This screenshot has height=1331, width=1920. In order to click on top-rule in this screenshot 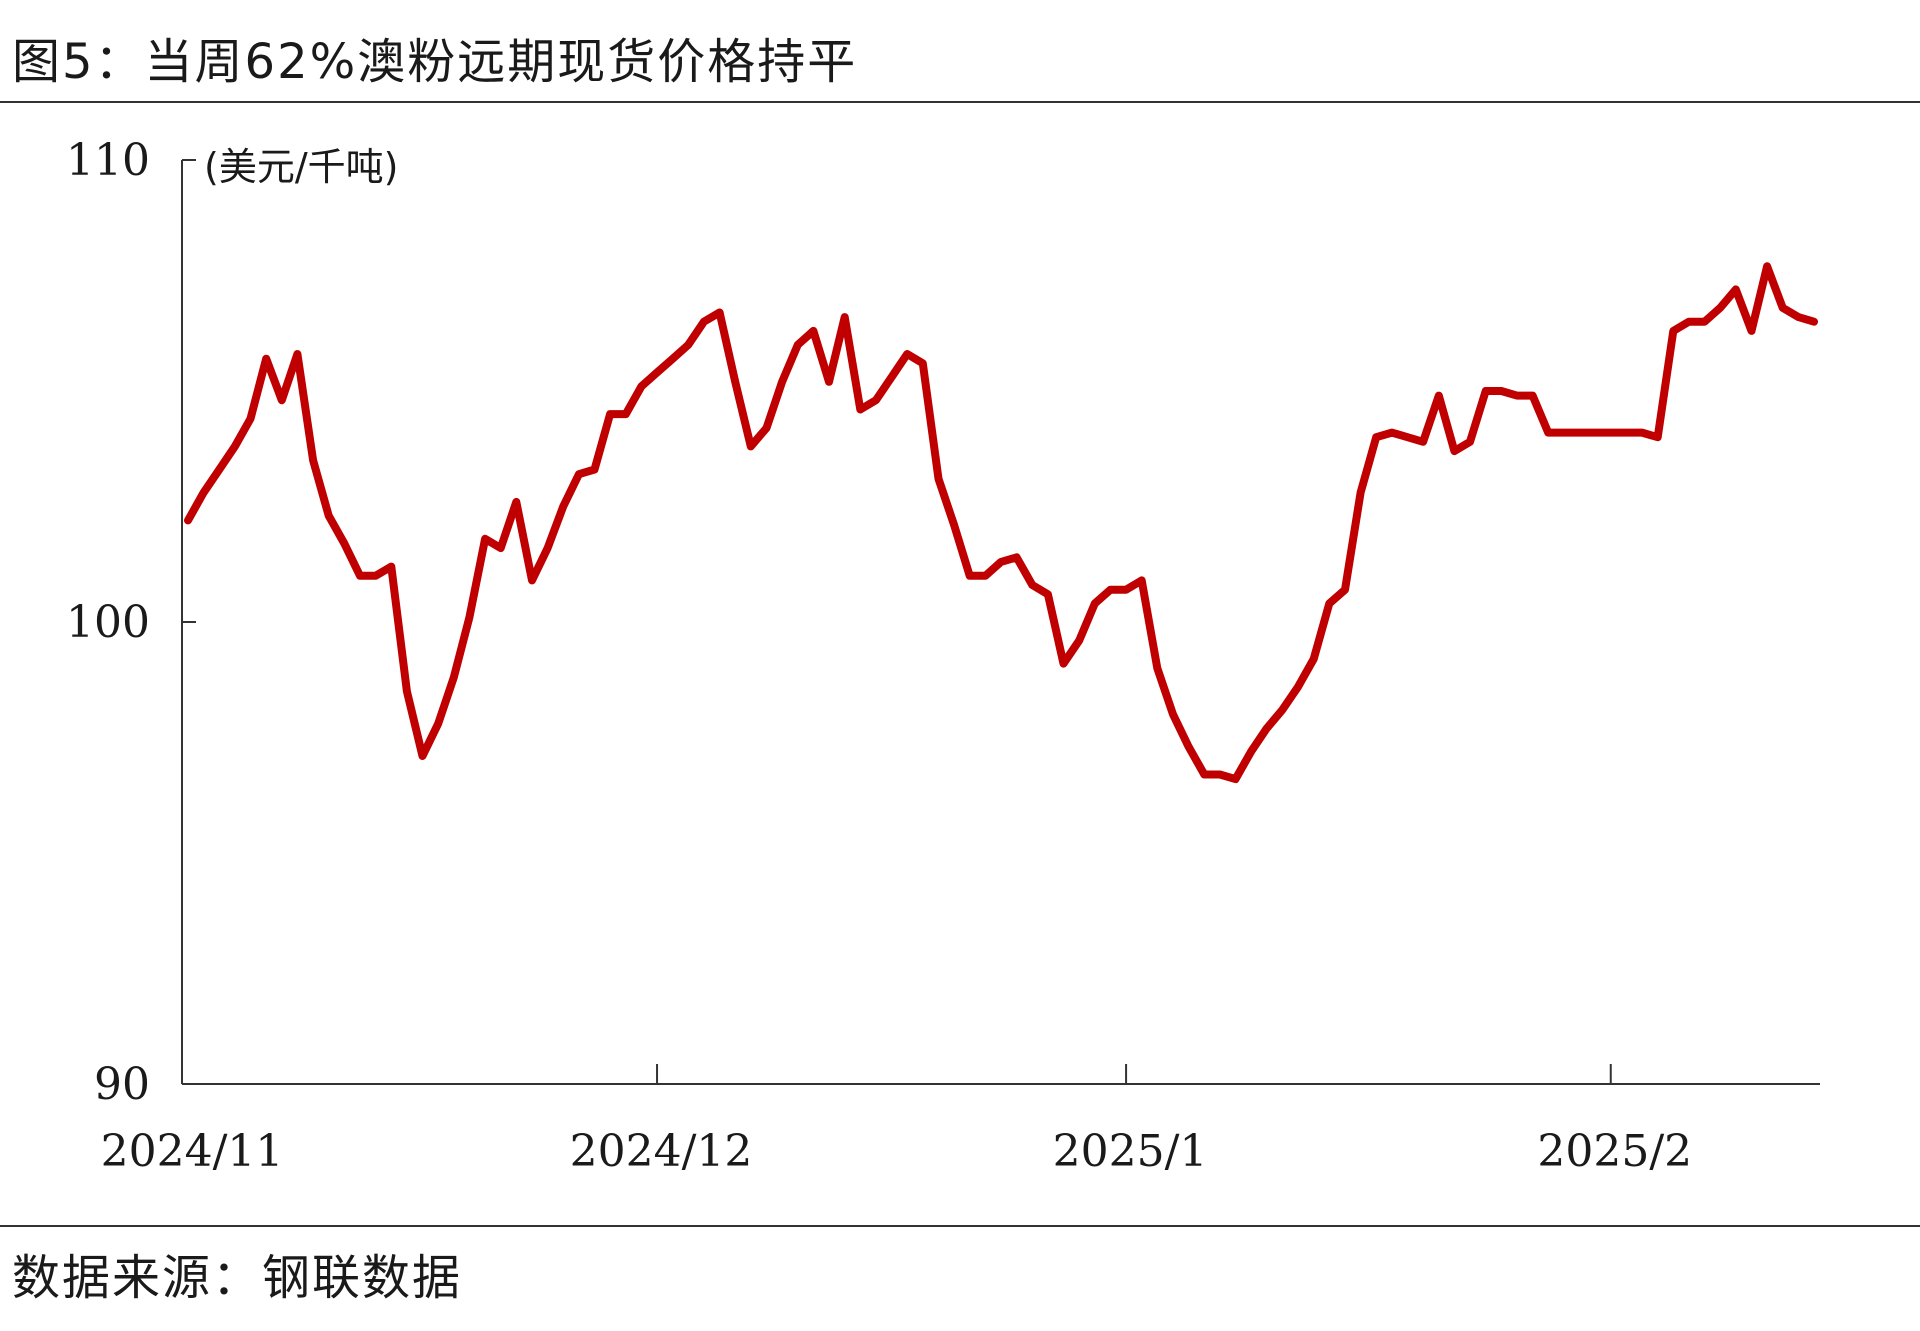, I will do `click(960, 102)`.